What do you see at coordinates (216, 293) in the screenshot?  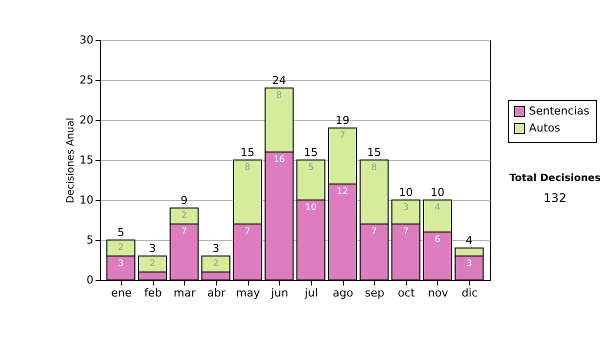 I see `x-tick-label: abr` at bounding box center [216, 293].